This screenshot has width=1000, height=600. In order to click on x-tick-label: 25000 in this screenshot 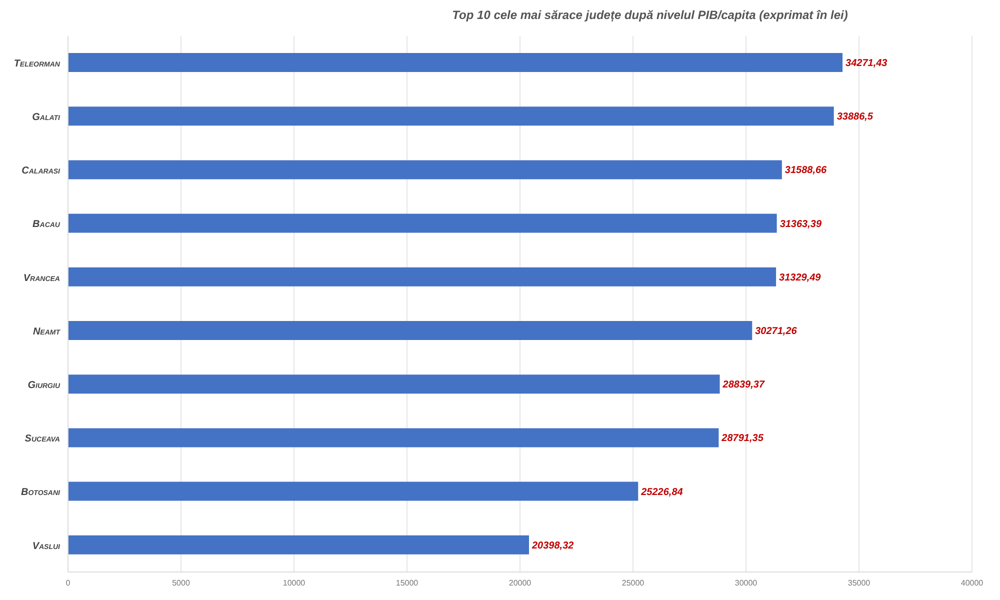, I will do `click(633, 583)`.